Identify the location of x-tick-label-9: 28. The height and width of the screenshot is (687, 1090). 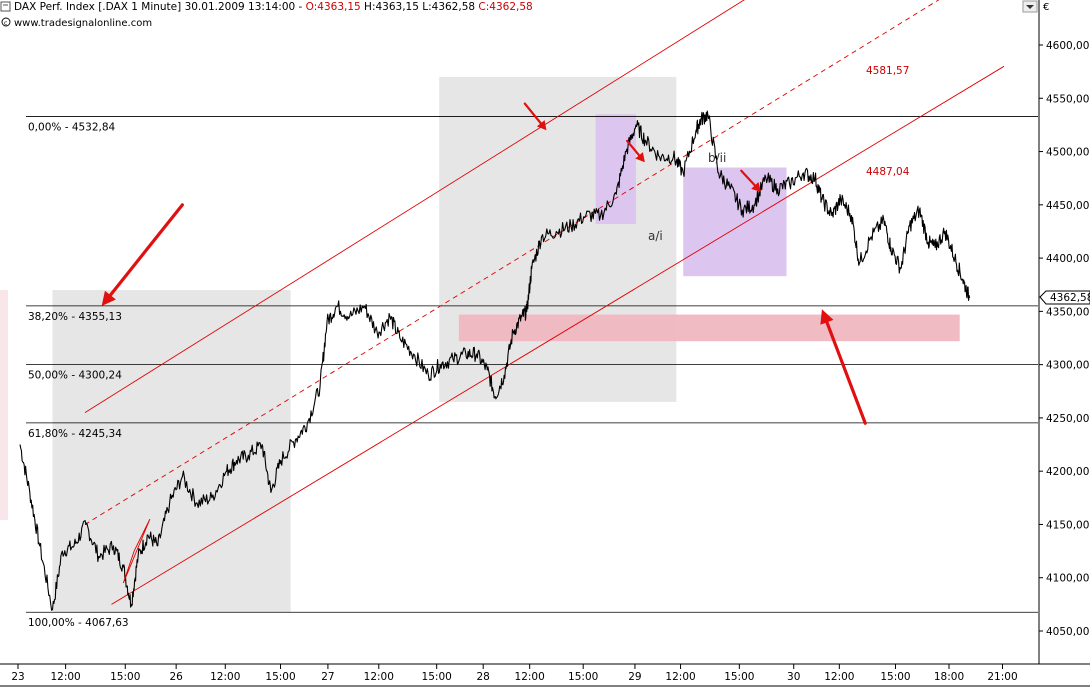
(482, 677).